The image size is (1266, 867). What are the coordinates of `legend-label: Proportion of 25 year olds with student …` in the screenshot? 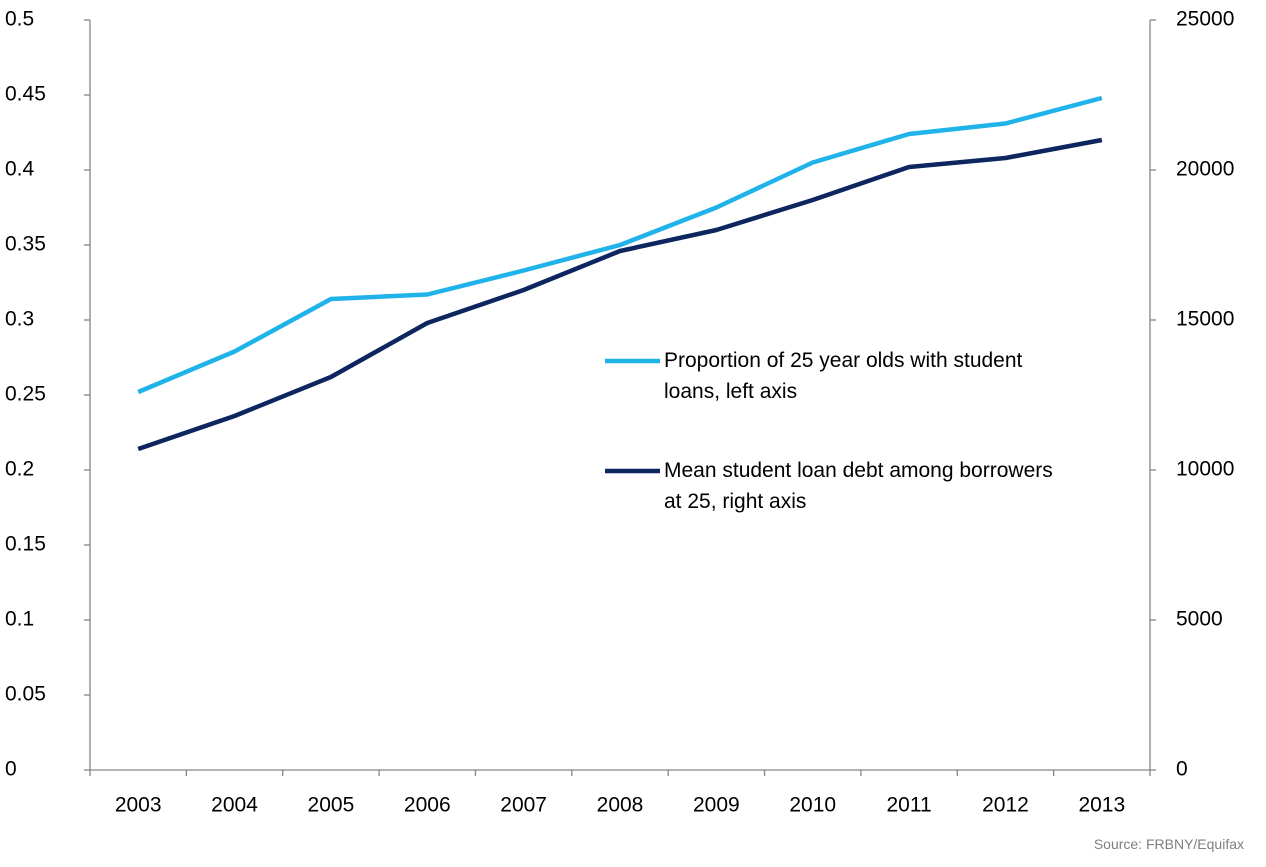 It's located at (843, 376).